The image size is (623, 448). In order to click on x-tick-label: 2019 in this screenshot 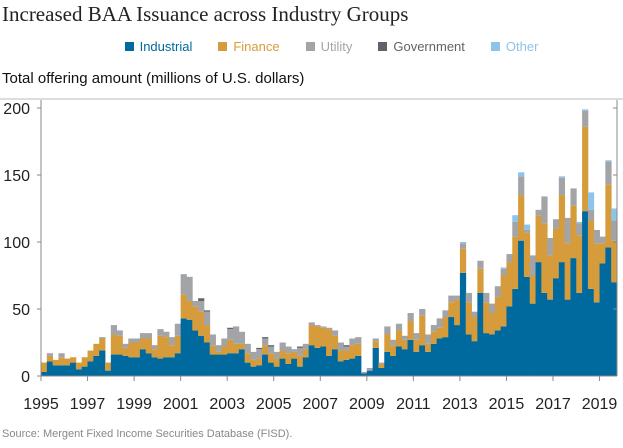, I will do `click(600, 404)`.